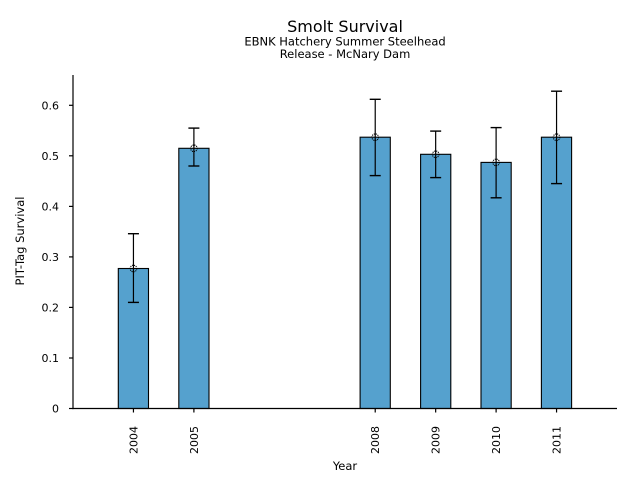  What do you see at coordinates (345, 26) in the screenshot?
I see `chart-title: Smolt Survival` at bounding box center [345, 26].